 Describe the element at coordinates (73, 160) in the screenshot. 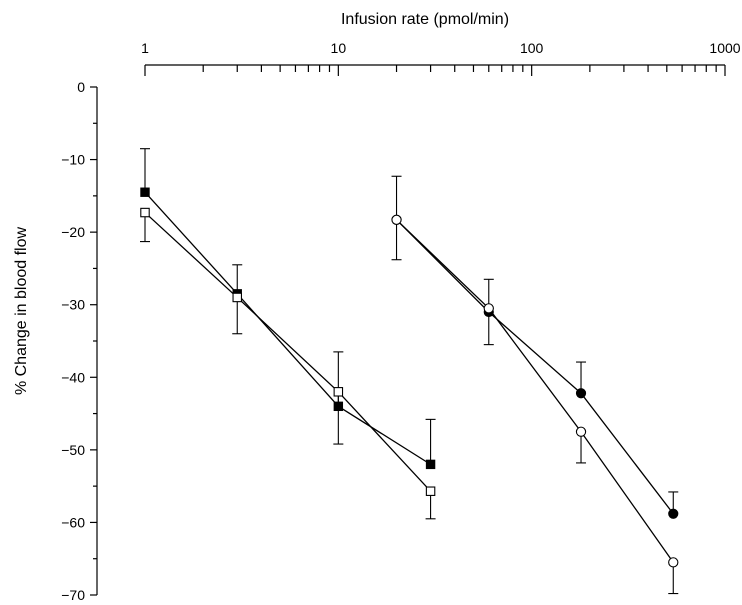

I see `y-tick-label: −10` at that location.